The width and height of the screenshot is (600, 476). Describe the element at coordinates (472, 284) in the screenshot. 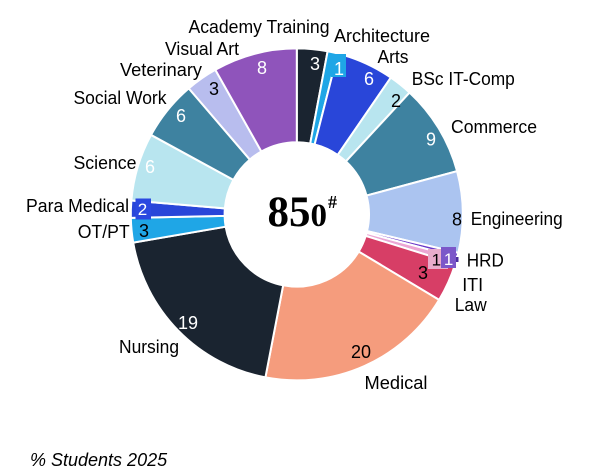

I see `svg-text: ITI` at that location.